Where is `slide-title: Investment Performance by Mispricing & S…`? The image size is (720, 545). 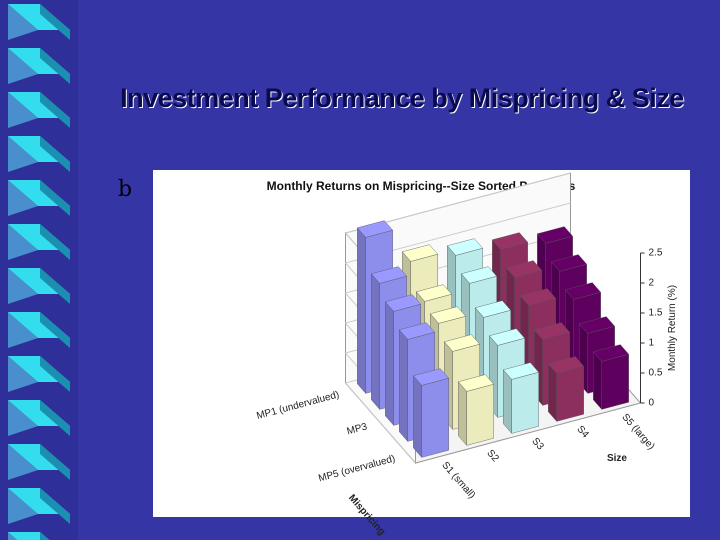 slide-title: Investment Performance by Mispricing & S… is located at coordinates (402, 98).